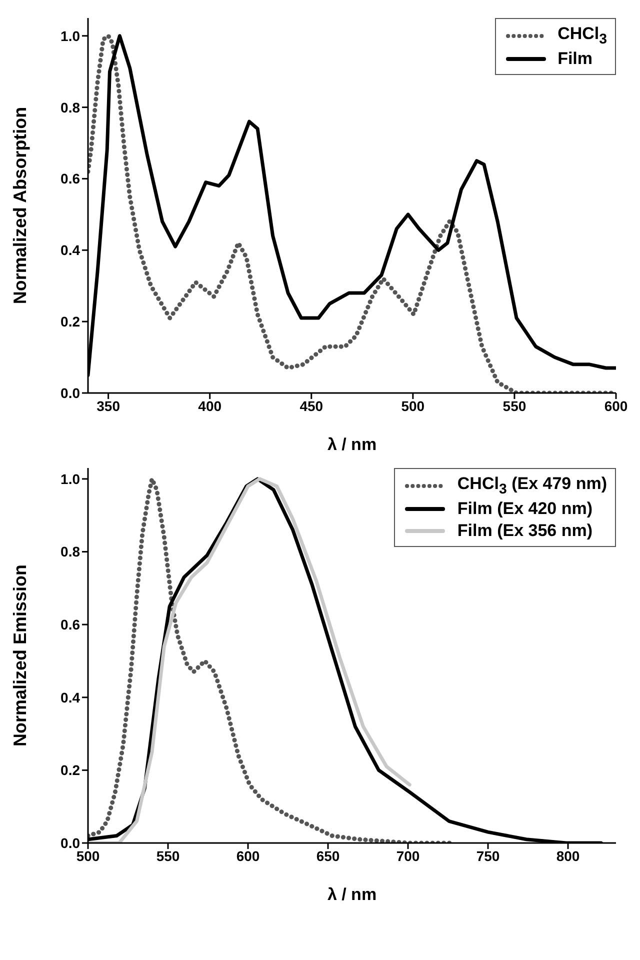 The image size is (640, 960). Describe the element at coordinates (525, 508) in the screenshot. I see `legend-label: Film (Ex 420 nm)` at that location.